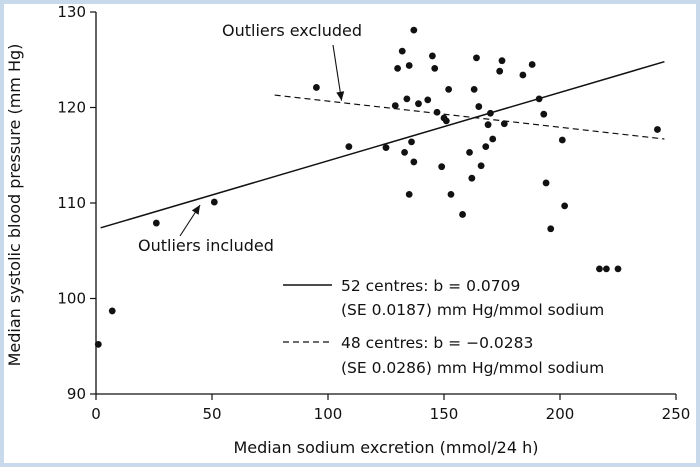 The image size is (700, 467). Describe the element at coordinates (206, 245) in the screenshot. I see `annotation-outliers-included: Outliers included` at that location.